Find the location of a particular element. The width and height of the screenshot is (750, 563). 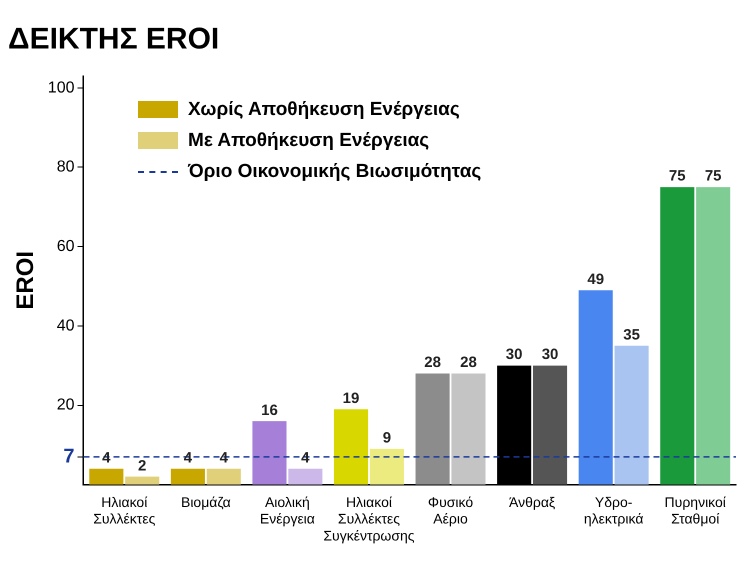

y-tick-label: 80 is located at coordinates (65, 167).